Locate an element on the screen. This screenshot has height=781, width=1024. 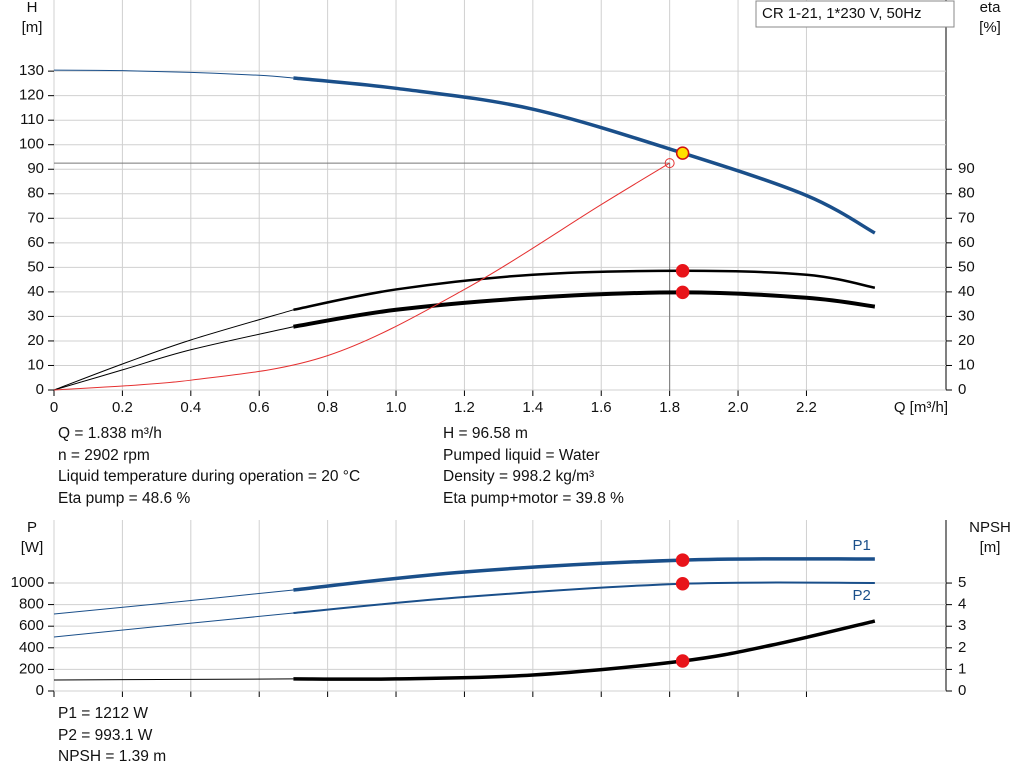
x-tick-label: 1.0 is located at coordinates (396, 407).